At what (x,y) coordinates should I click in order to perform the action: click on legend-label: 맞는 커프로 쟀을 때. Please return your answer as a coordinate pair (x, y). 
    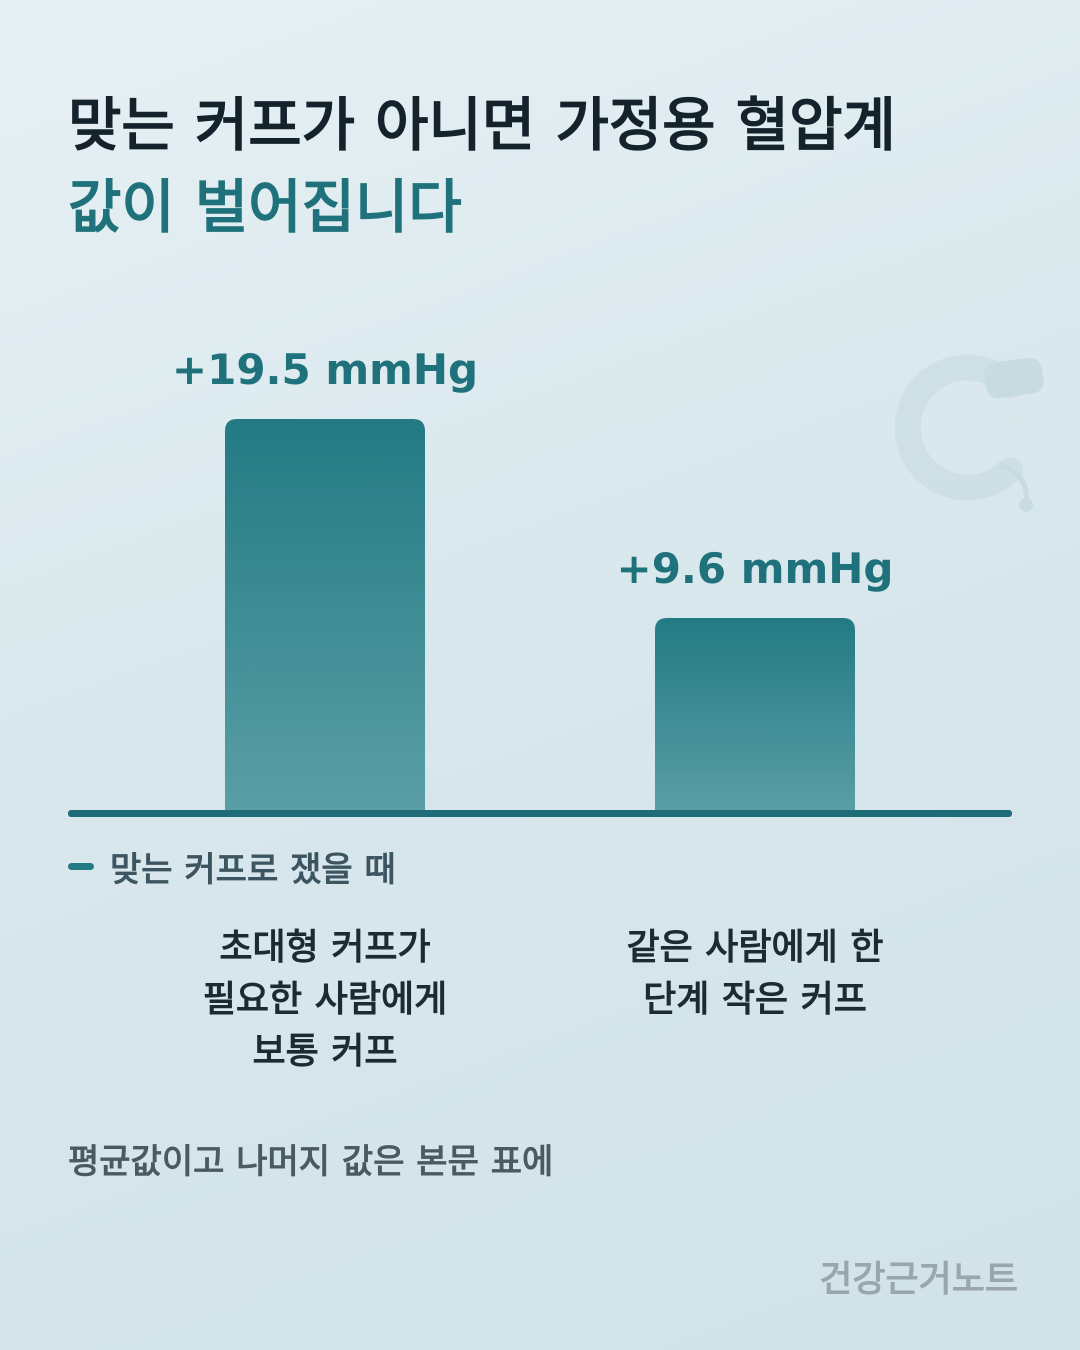
    Looking at the image, I should click on (253, 870).